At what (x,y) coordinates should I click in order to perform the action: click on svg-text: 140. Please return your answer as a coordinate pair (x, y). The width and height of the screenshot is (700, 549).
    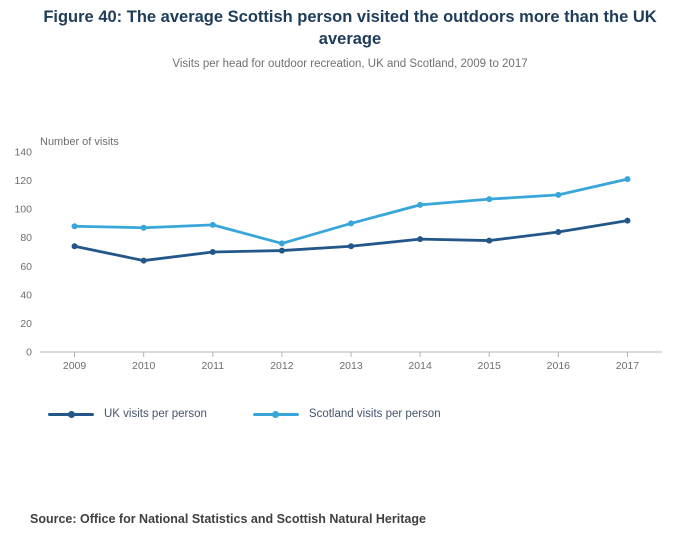
    Looking at the image, I should click on (23, 153).